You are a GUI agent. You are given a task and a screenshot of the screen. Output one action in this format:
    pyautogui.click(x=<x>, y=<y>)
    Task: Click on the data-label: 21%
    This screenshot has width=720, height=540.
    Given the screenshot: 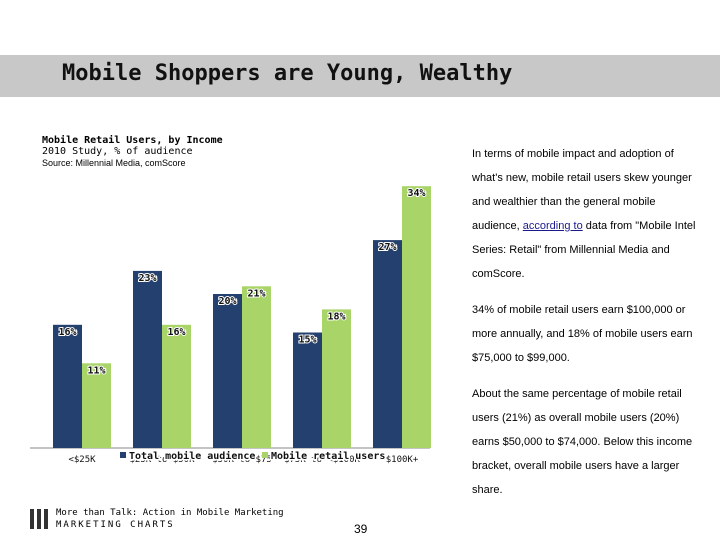 What is the action you would take?
    pyautogui.click(x=256, y=293)
    